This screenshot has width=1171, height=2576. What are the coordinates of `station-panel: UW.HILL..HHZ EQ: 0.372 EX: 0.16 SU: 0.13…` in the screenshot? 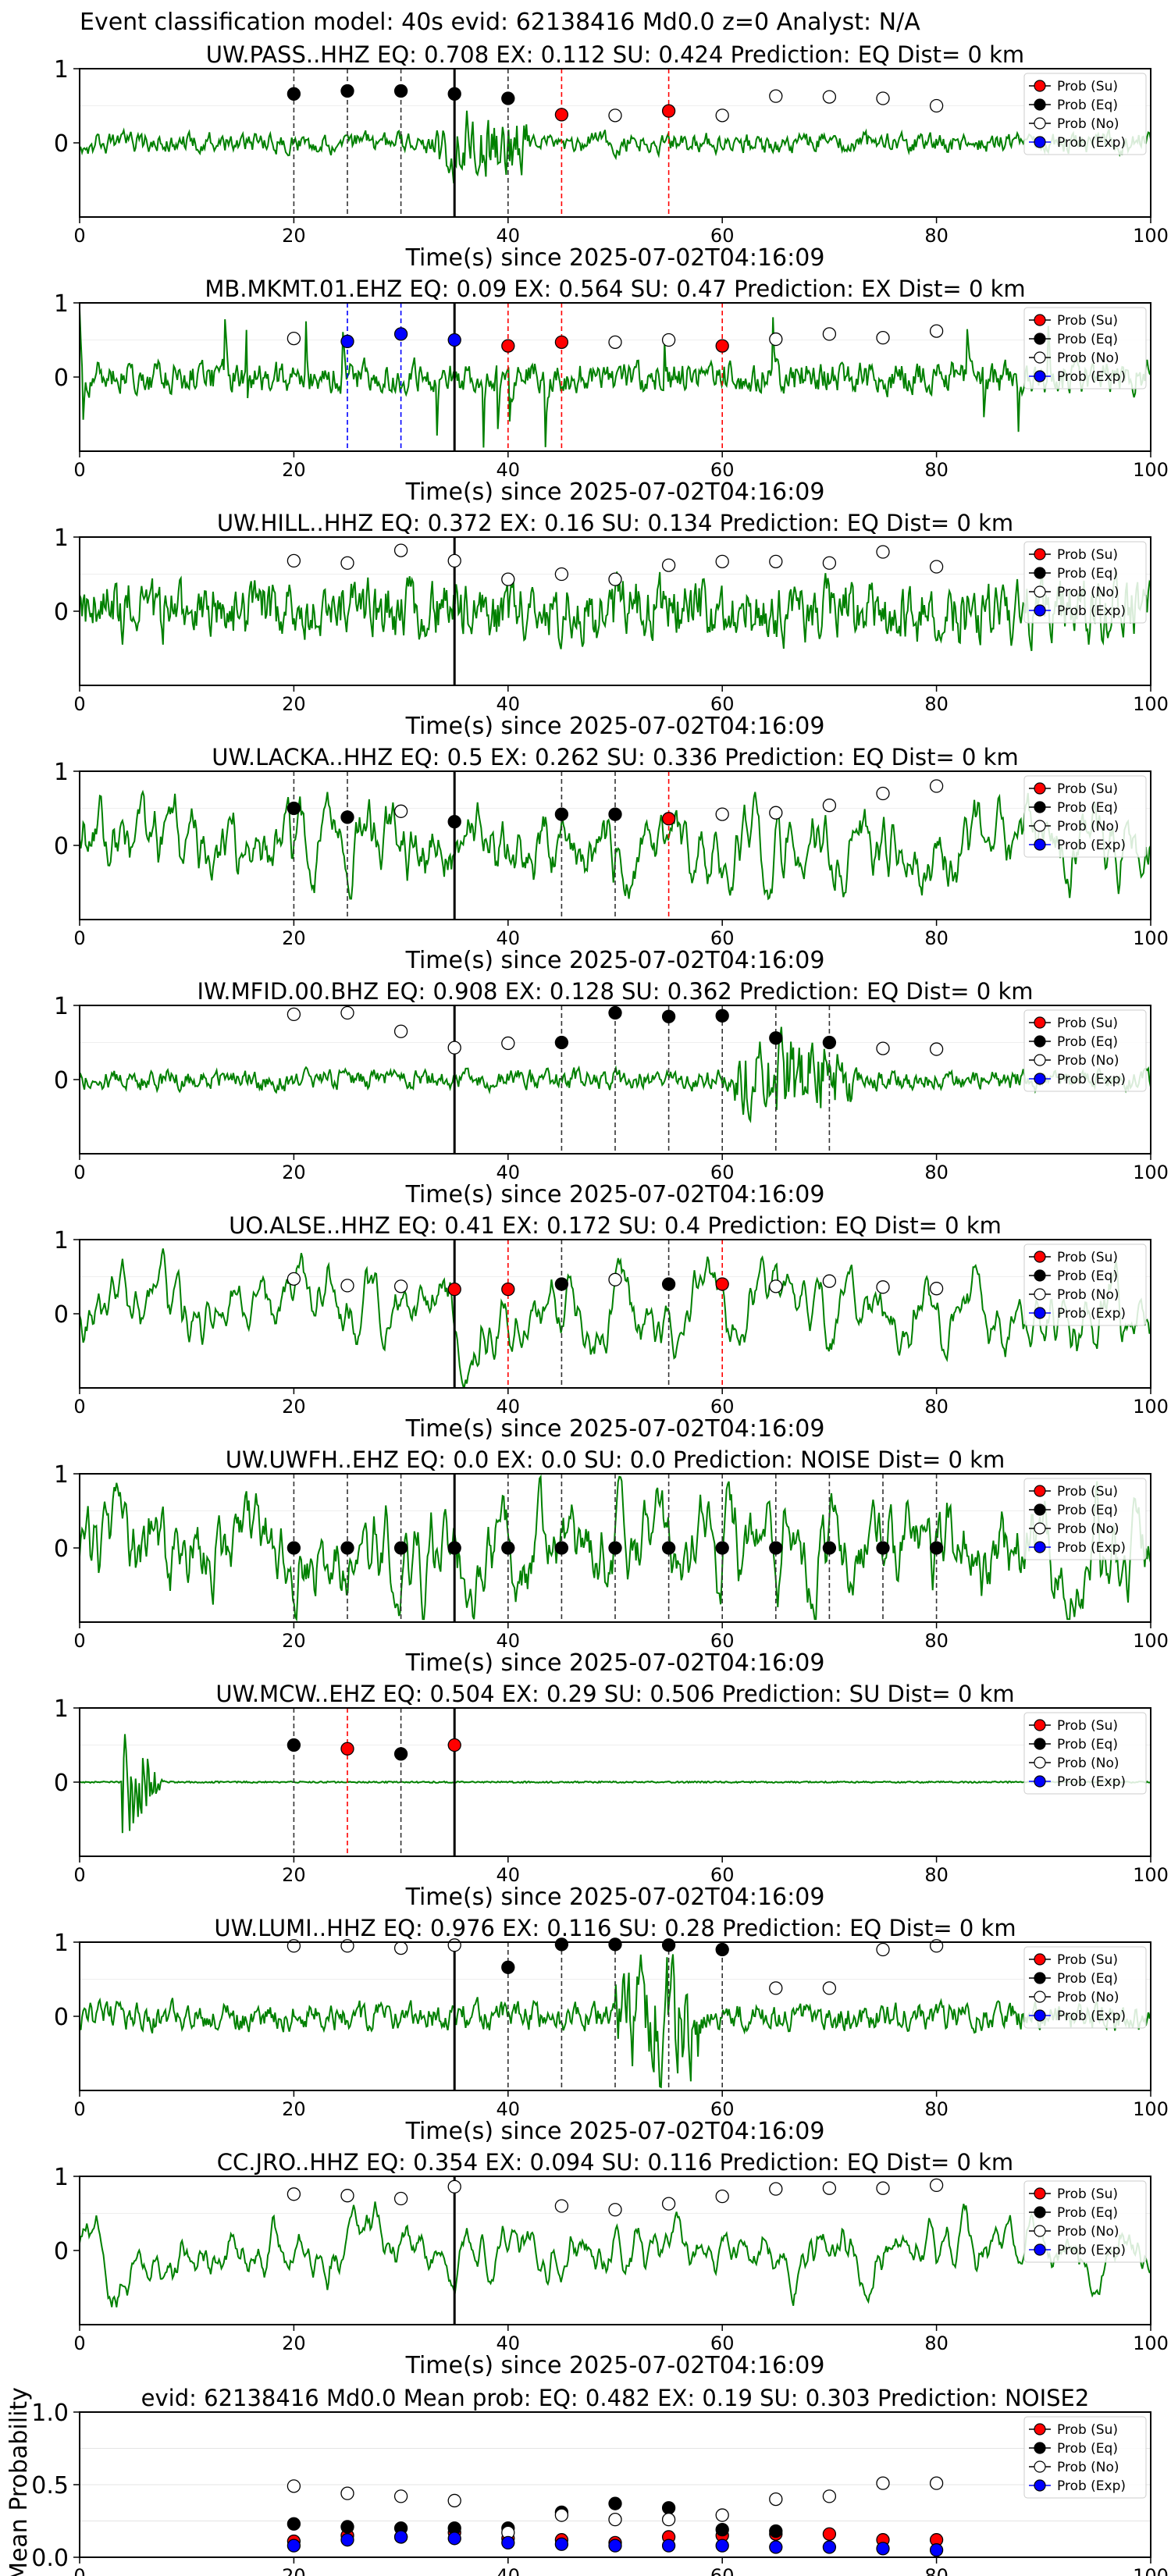 It's located at (611, 625).